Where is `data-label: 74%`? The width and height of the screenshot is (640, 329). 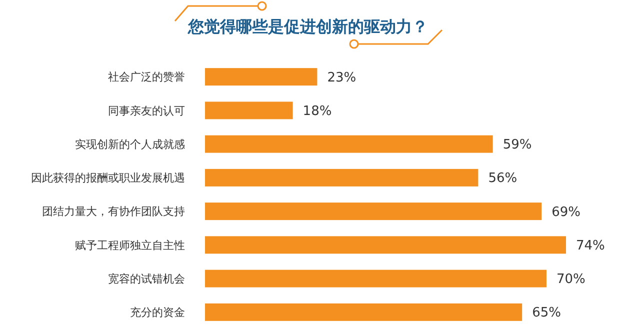 data-label: 74% is located at coordinates (590, 246).